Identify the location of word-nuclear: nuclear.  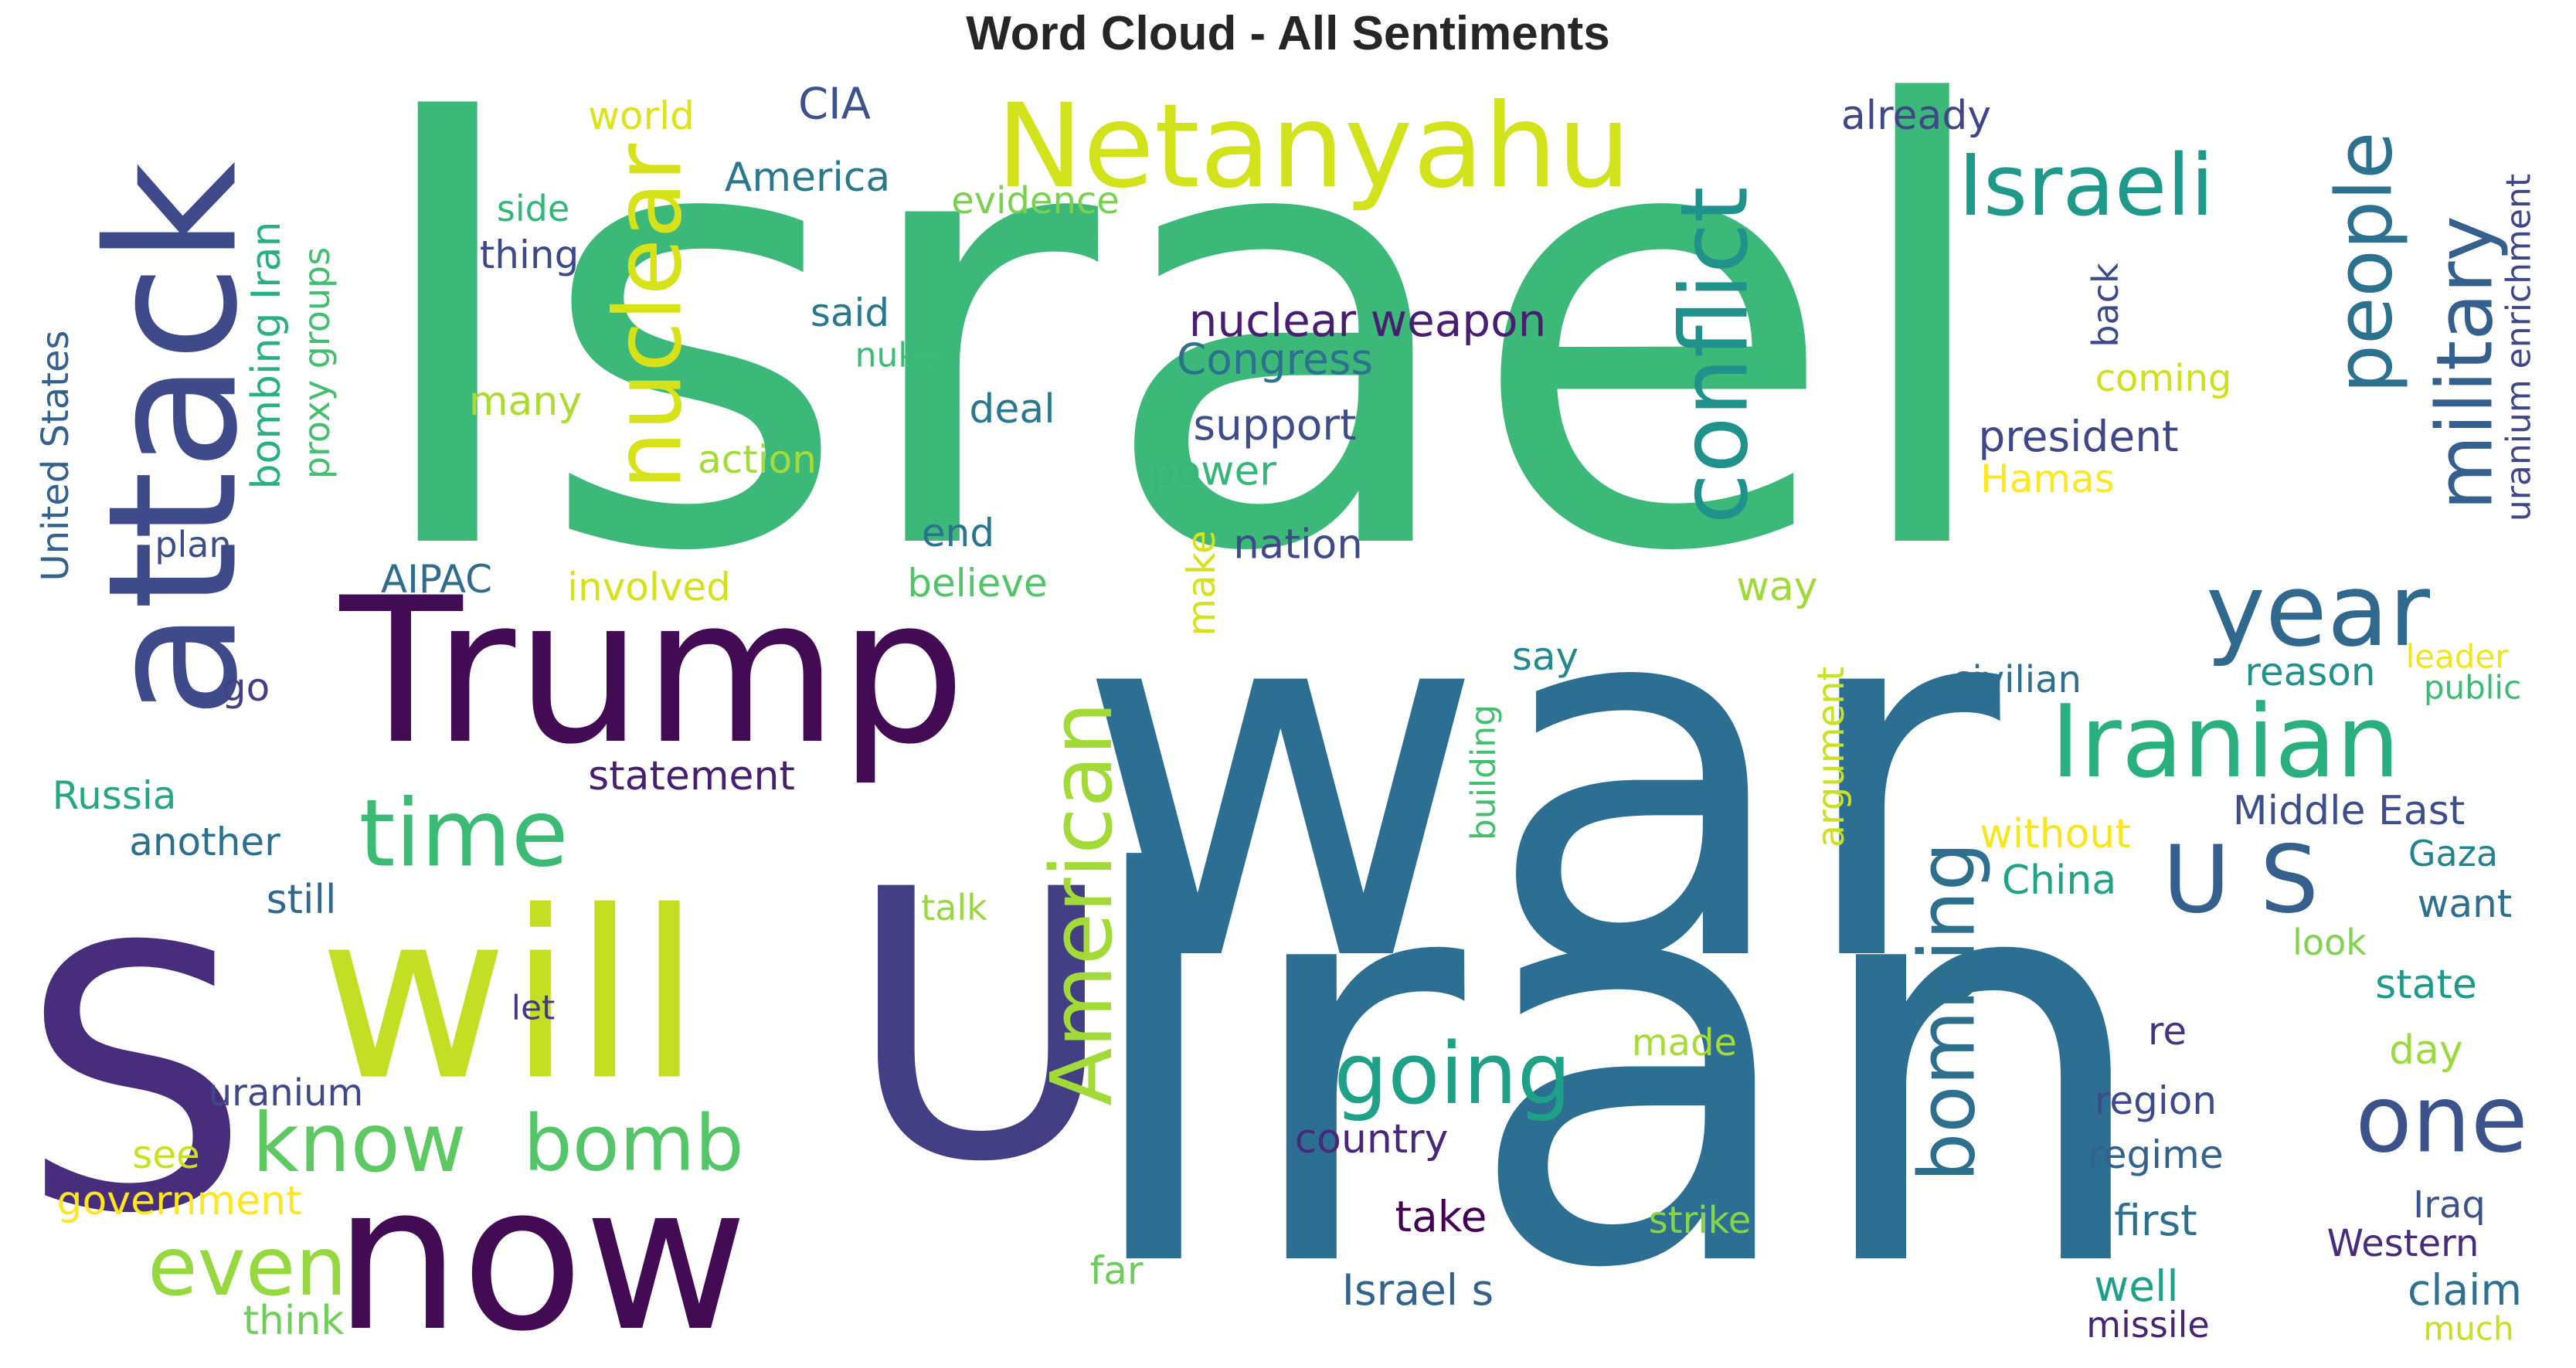
(649, 316).